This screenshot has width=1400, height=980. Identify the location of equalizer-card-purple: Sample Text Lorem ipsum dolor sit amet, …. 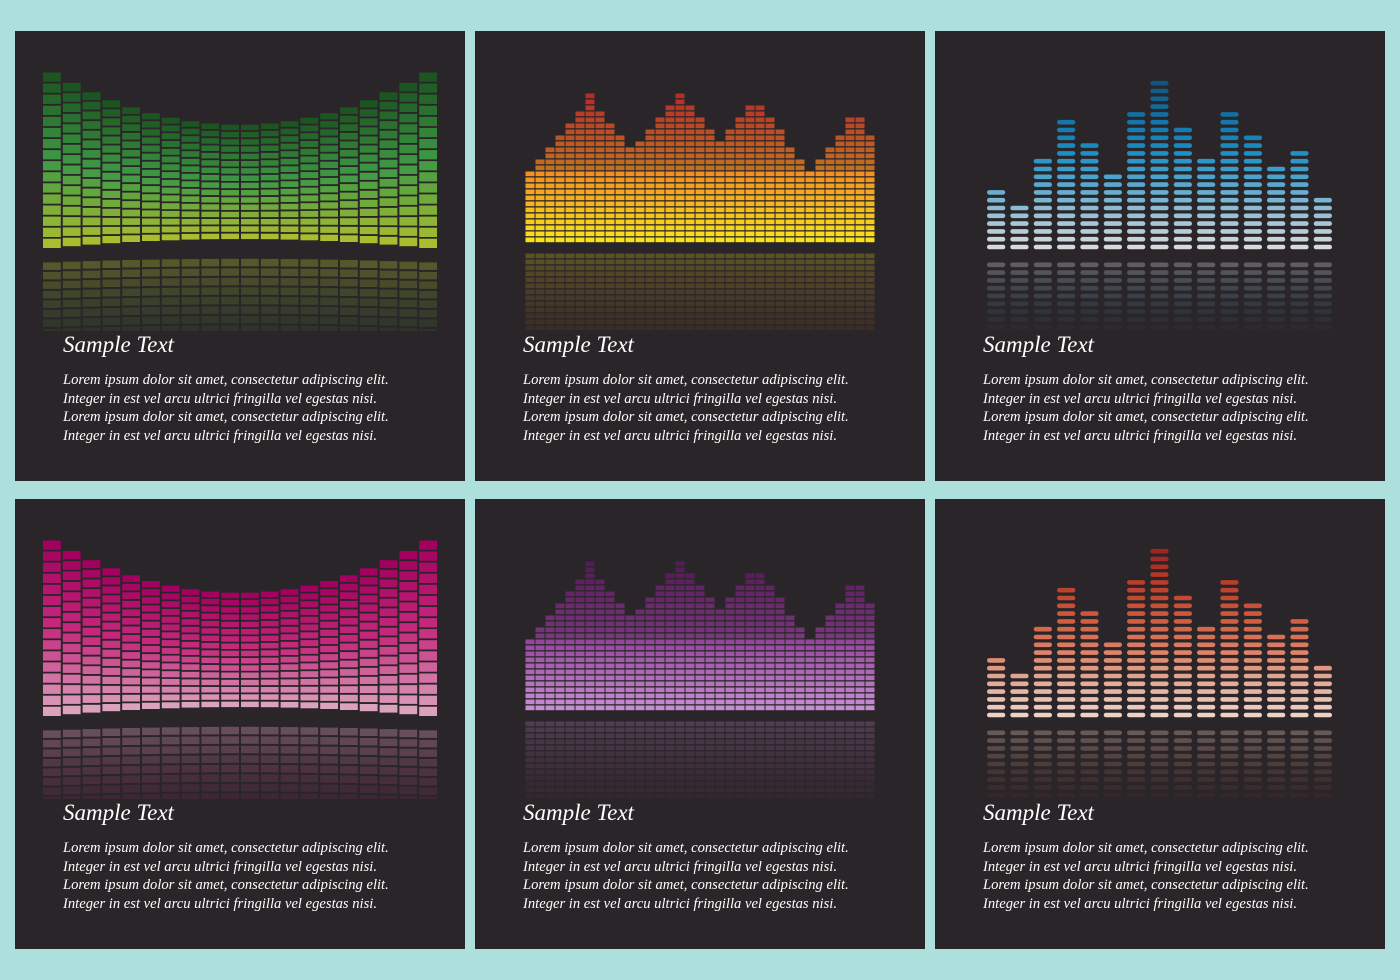
(700, 724).